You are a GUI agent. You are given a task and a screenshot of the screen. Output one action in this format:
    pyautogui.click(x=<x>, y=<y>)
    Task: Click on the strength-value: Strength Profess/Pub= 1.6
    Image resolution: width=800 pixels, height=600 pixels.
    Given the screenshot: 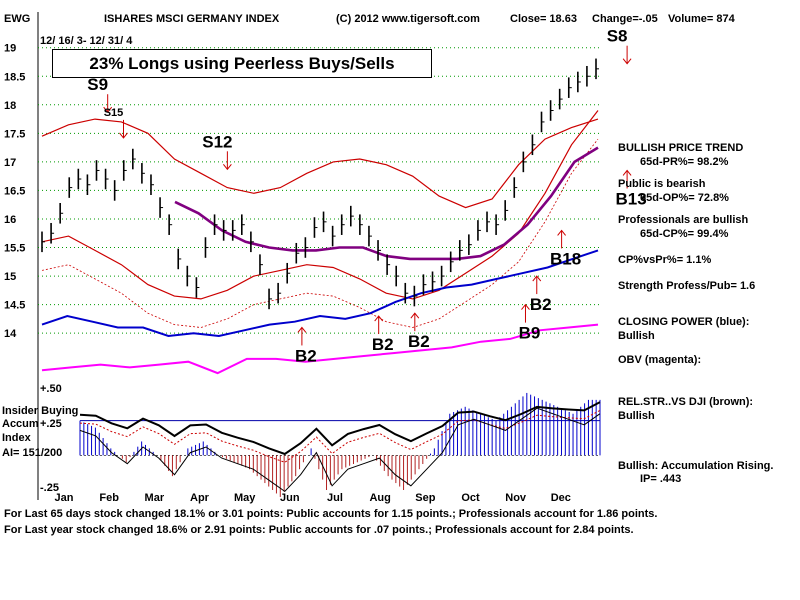 What is the action you would take?
    pyautogui.click(x=687, y=286)
    